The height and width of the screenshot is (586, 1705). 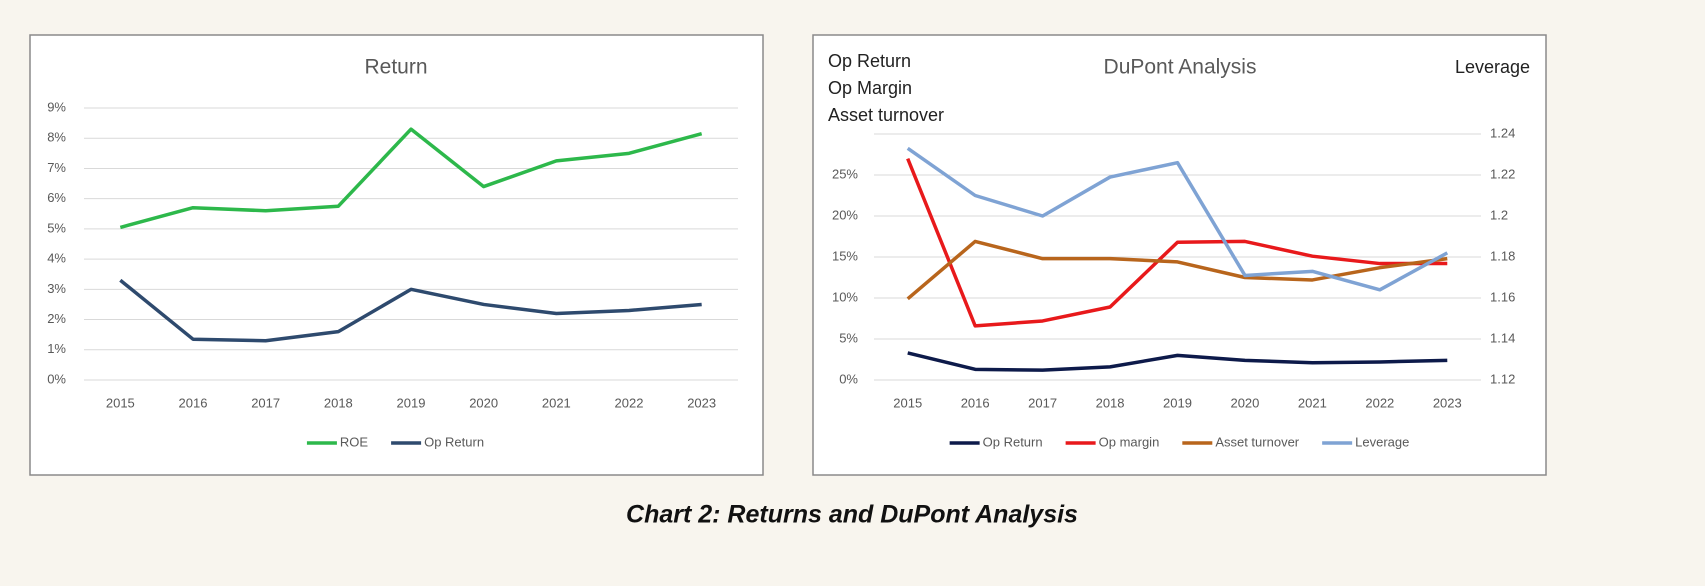 I want to click on y-tick-label: 20%, so click(x=845, y=214).